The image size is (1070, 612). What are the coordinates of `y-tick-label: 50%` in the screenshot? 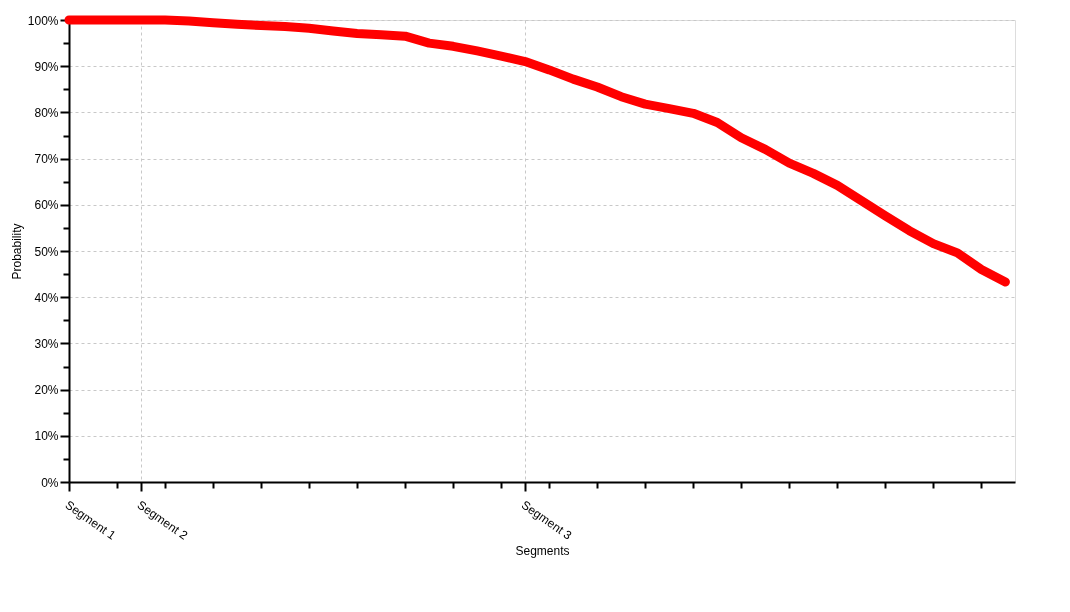 It's located at (46, 251).